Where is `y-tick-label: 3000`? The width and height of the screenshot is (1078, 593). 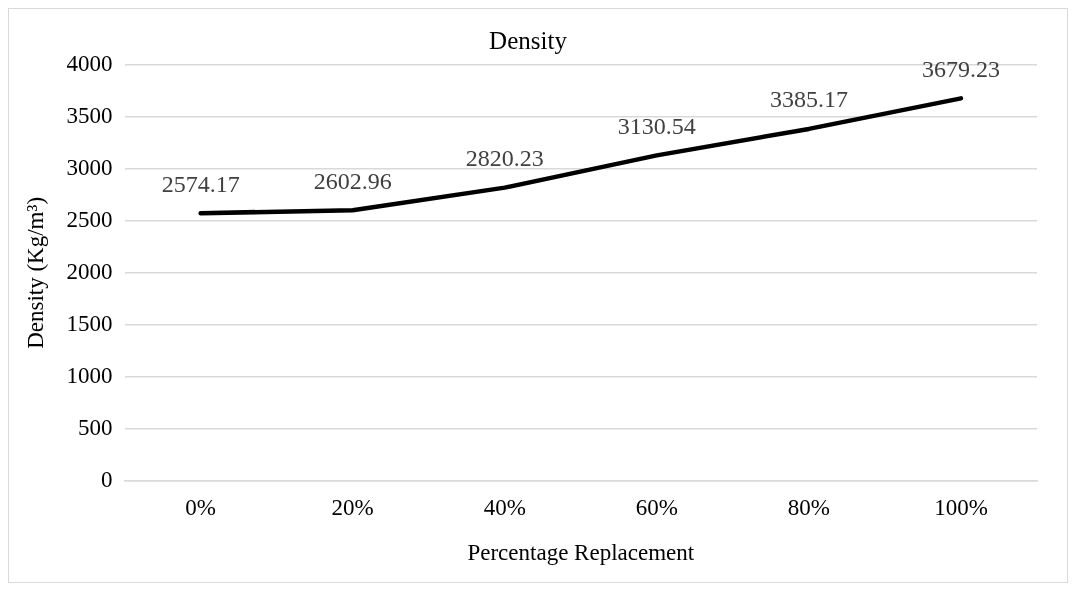 y-tick-label: 3000 is located at coordinates (89, 167).